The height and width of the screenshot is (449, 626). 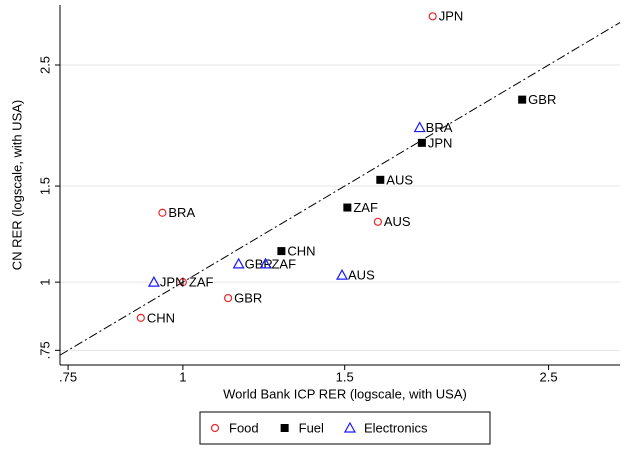 I want to click on legend-label: Electronics, so click(x=396, y=427).